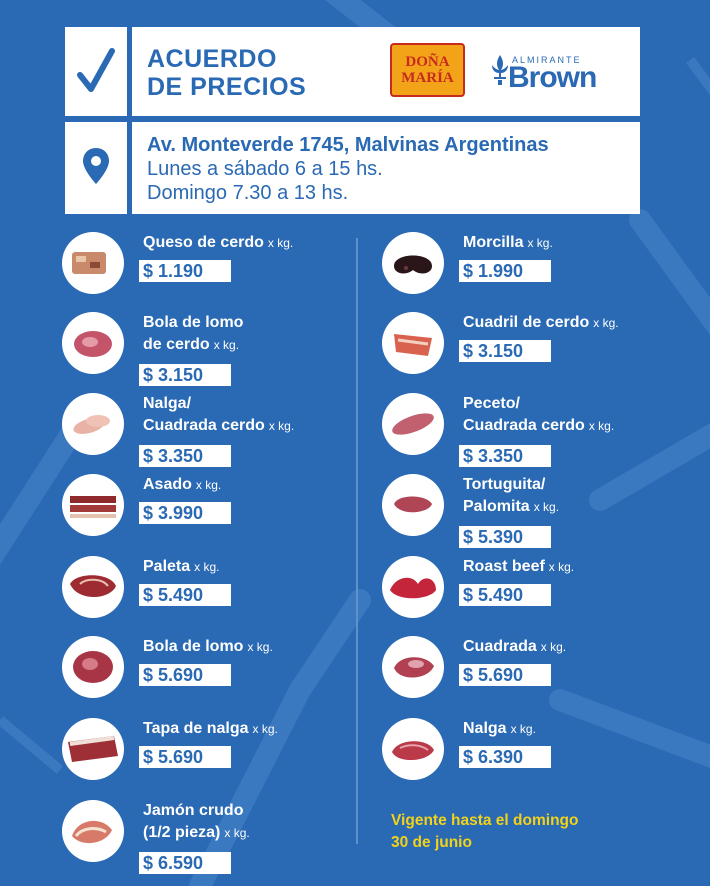 The image size is (710, 886). I want to click on column-divider, so click(357, 541).